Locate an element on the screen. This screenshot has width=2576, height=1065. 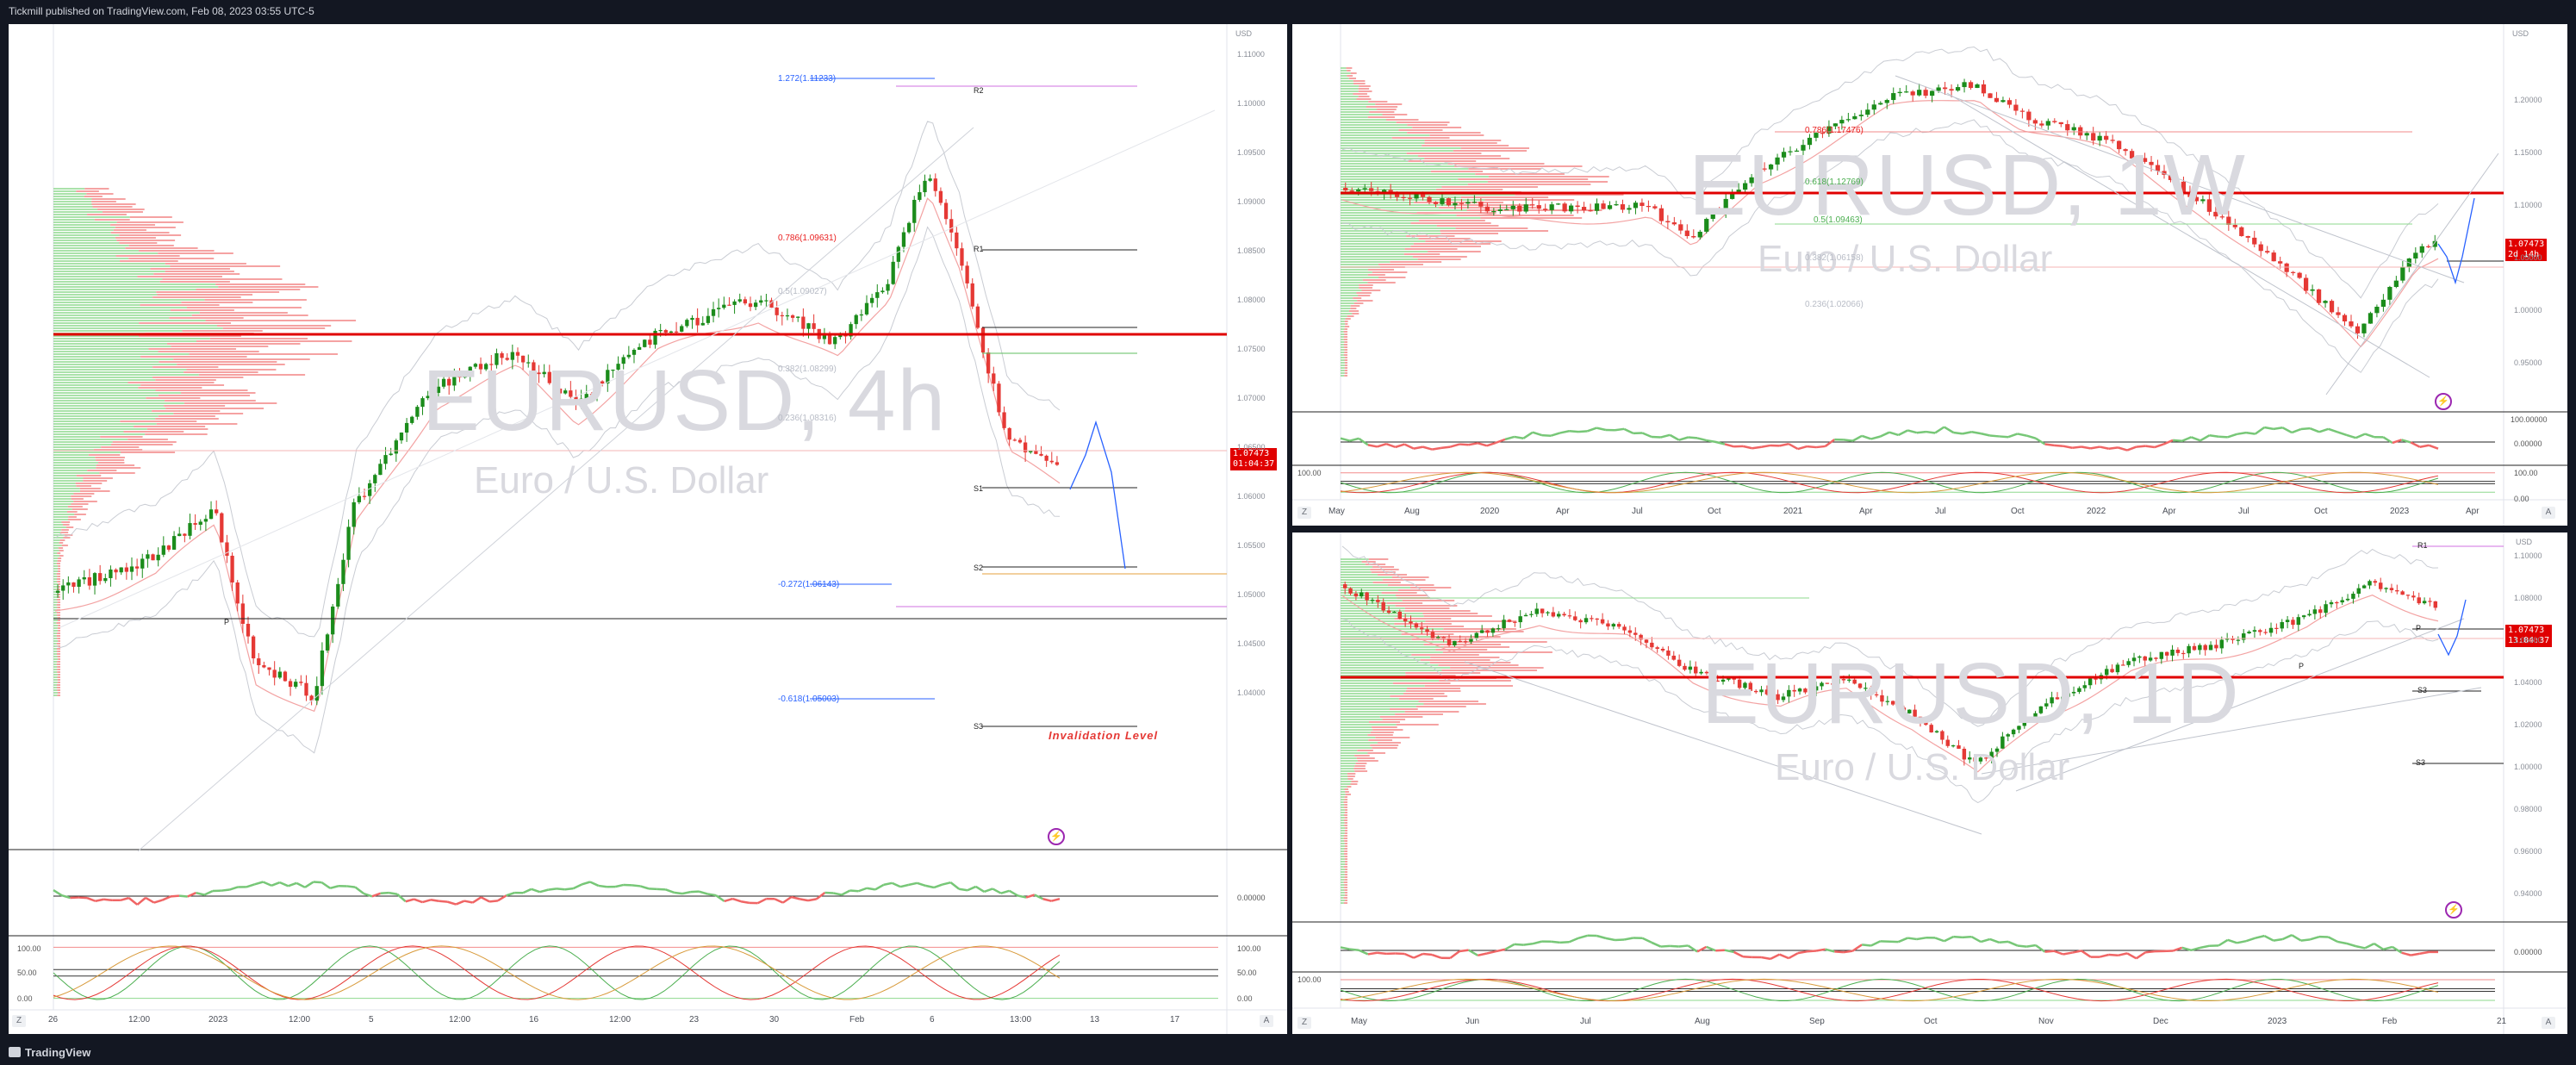
pivot-label-s3: S3 is located at coordinates (2421, 762).